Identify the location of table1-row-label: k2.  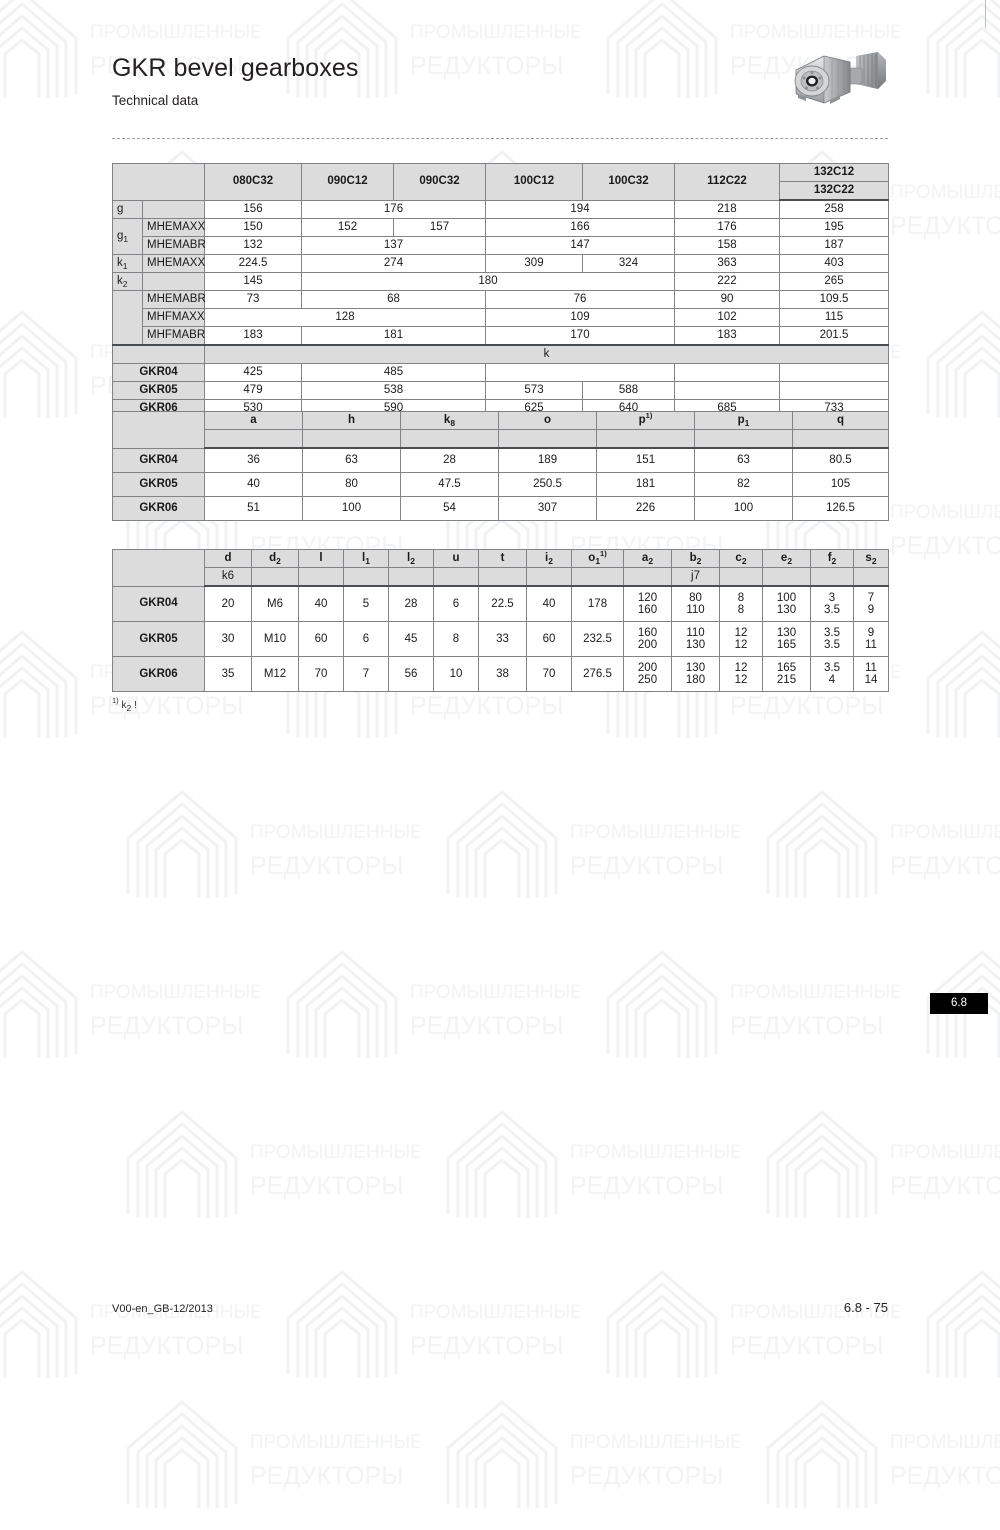
(127, 281).